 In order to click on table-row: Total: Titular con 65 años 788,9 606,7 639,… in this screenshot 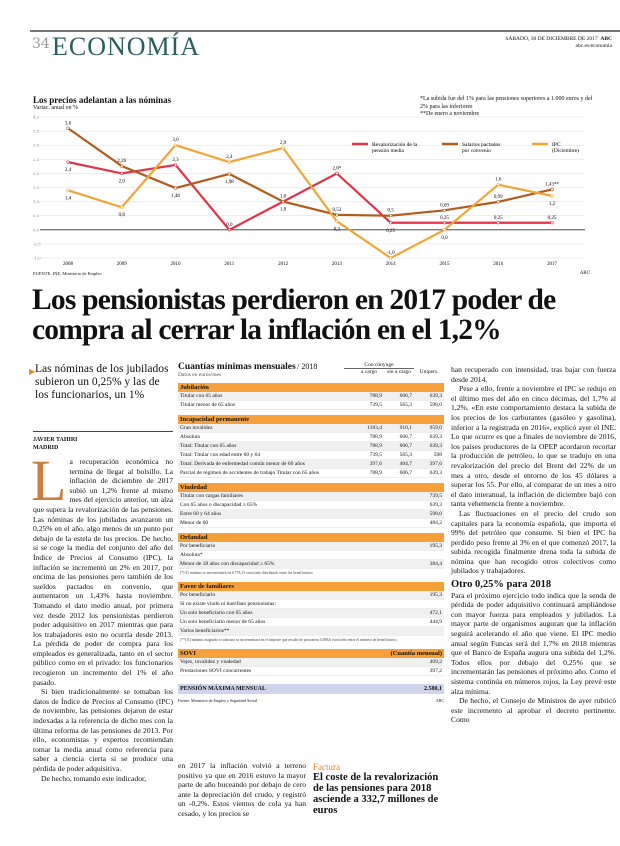, I will do `click(311, 446)`.